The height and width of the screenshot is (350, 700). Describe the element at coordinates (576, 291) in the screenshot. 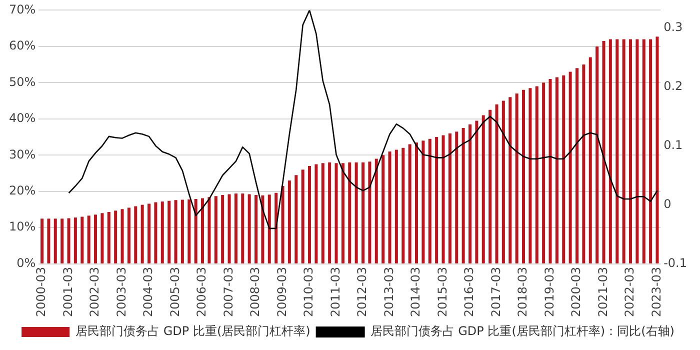

I see `x-tick-label: 2020-03` at that location.